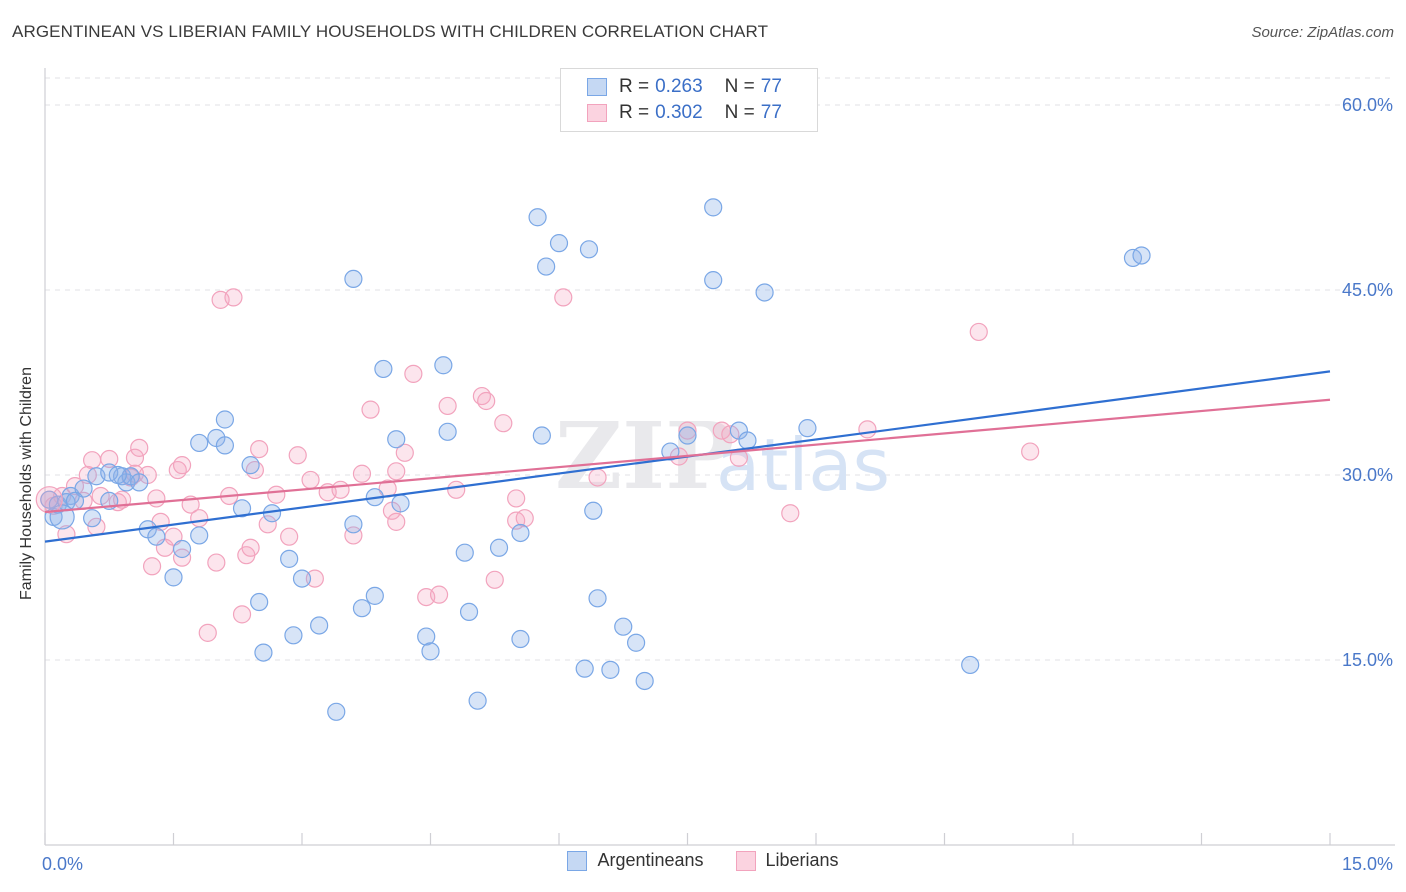  What do you see at coordinates (635, 860) in the screenshot?
I see `legend-item-argentineans: Argentineans` at bounding box center [635, 860].